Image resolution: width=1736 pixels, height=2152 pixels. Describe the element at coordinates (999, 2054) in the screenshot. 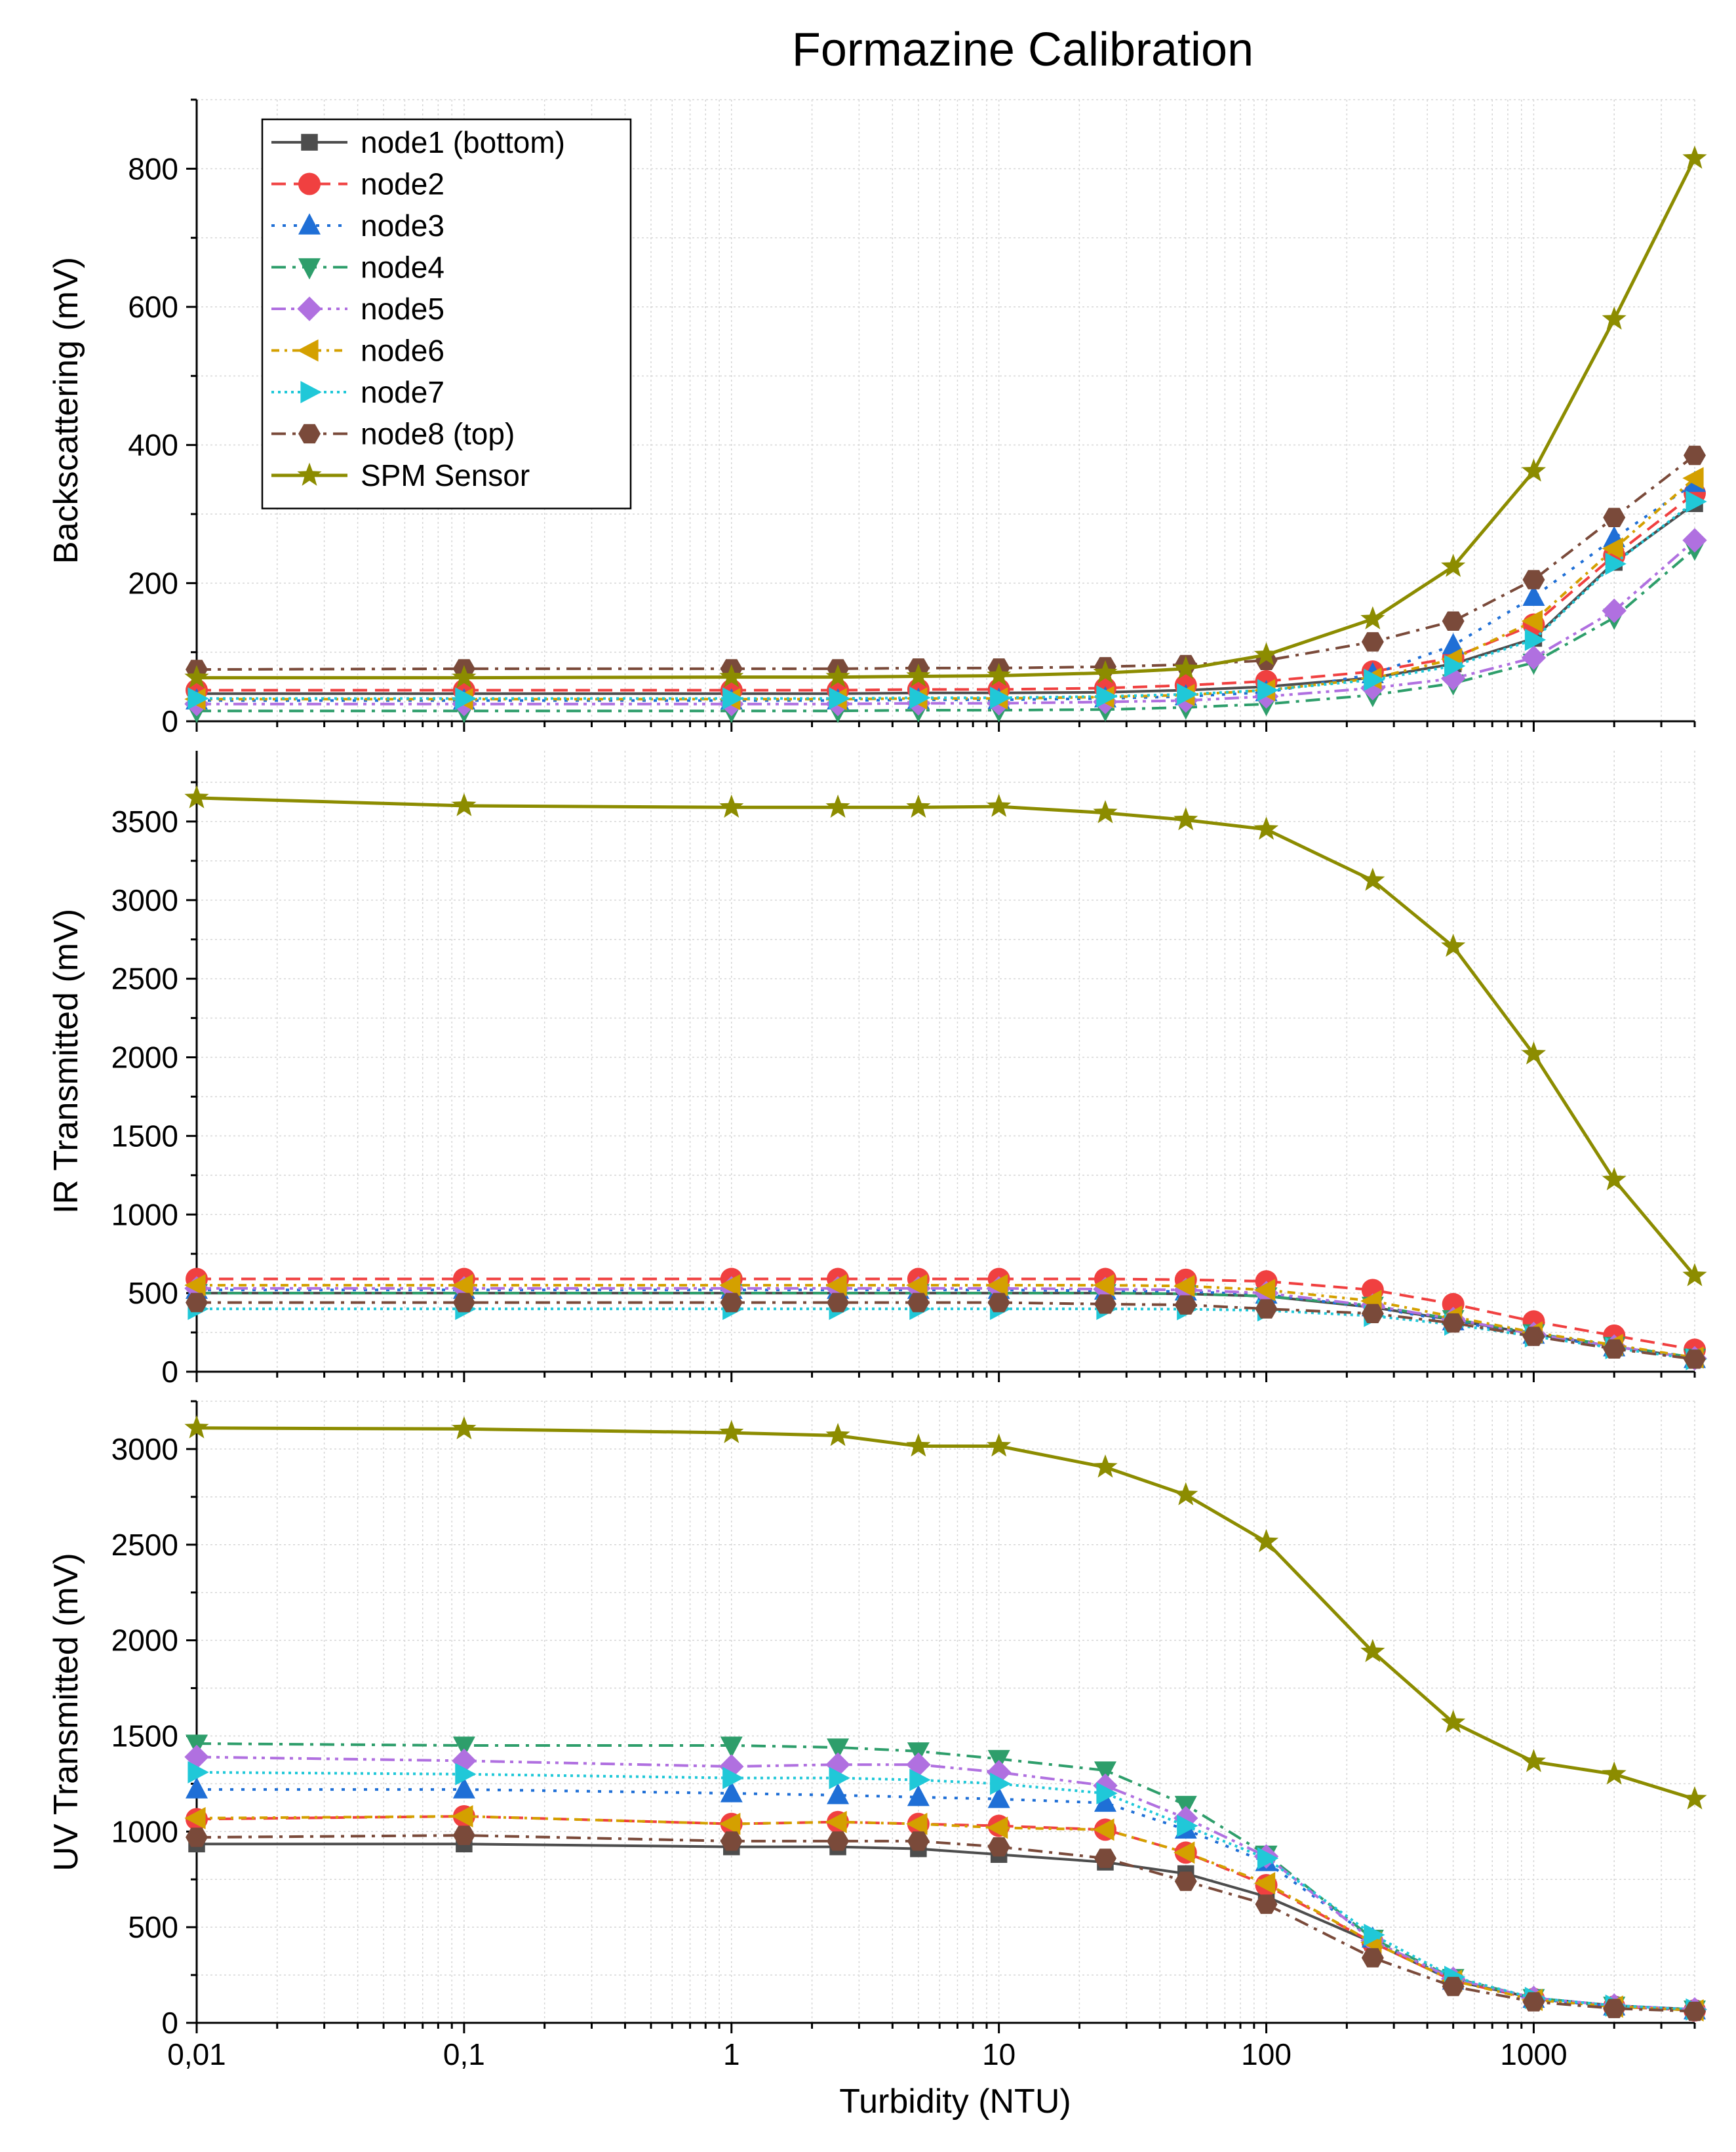

I see `x-tick-label: 10` at that location.